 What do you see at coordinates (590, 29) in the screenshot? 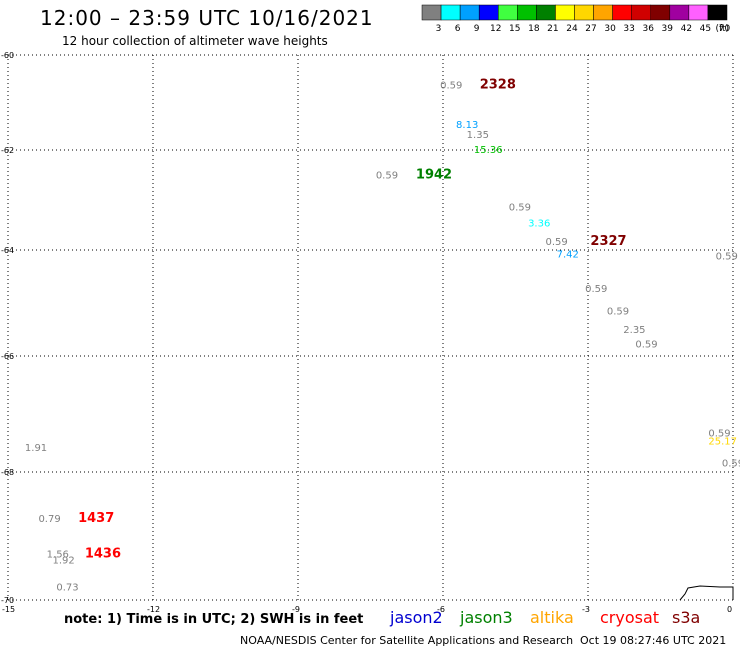
I see `colorbar-label: 27` at bounding box center [590, 29].